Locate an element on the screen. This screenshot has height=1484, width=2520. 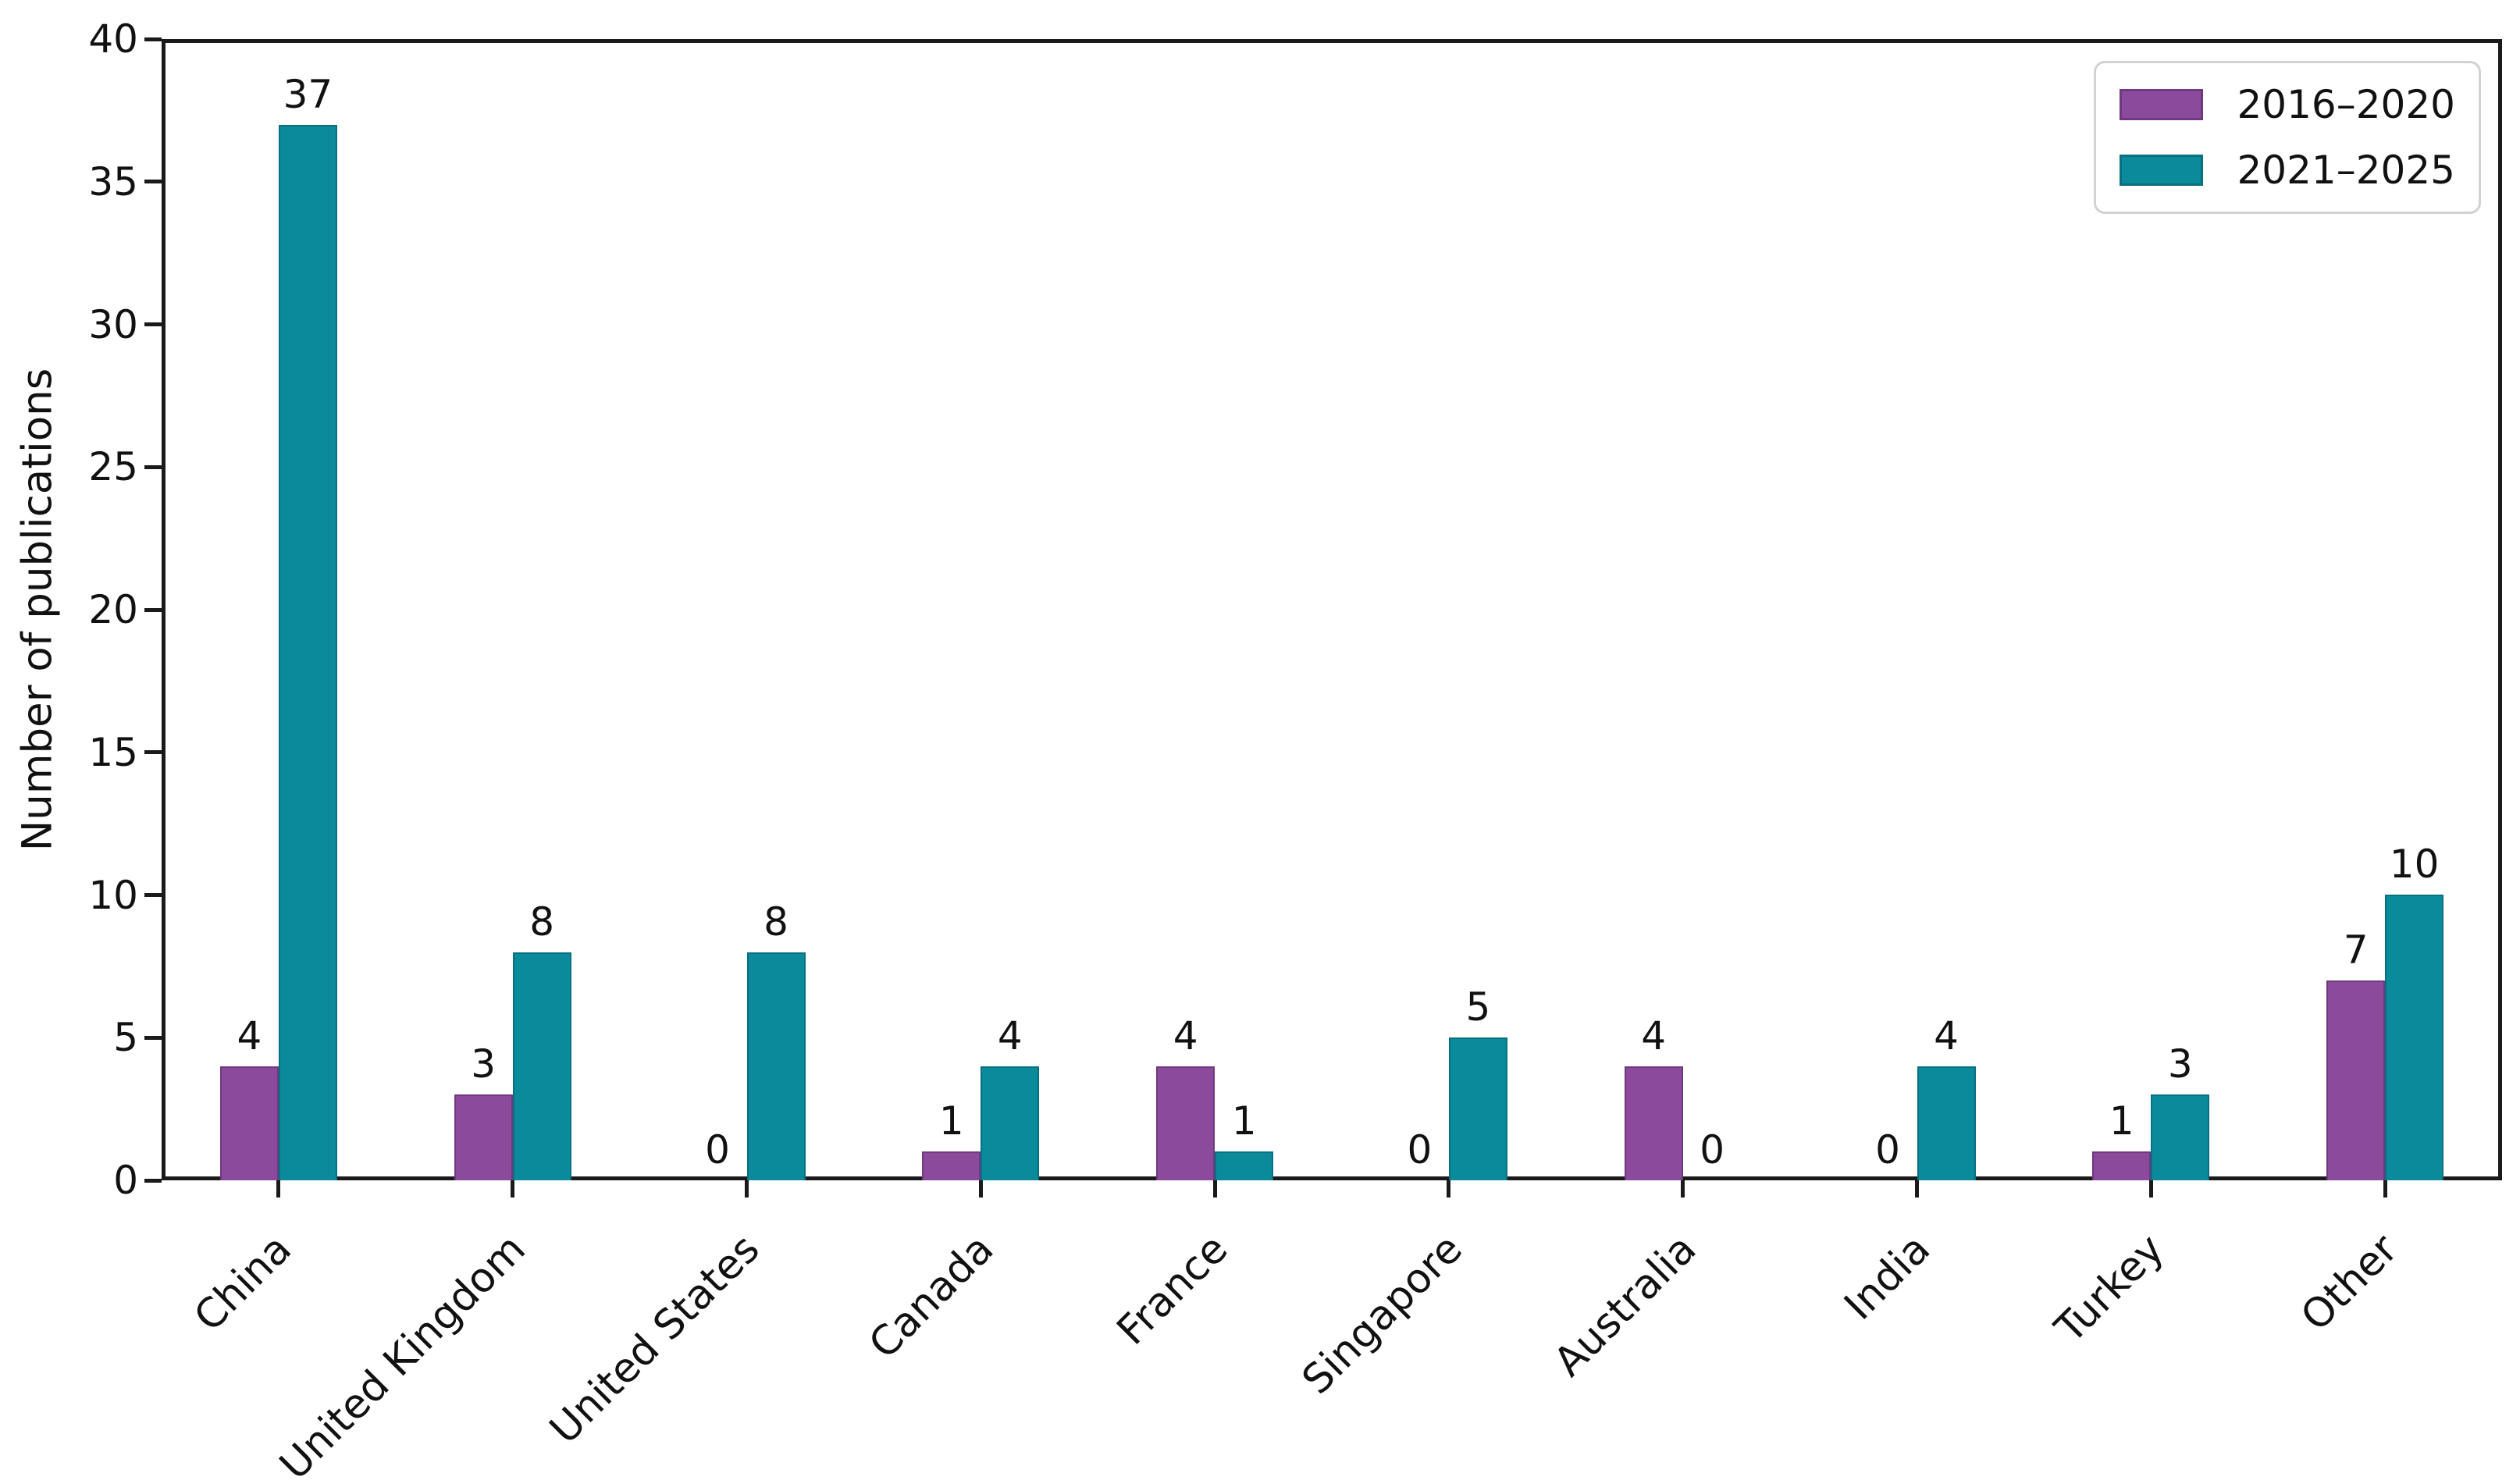
legend-label: 2016–2020 is located at coordinates (2346, 104).